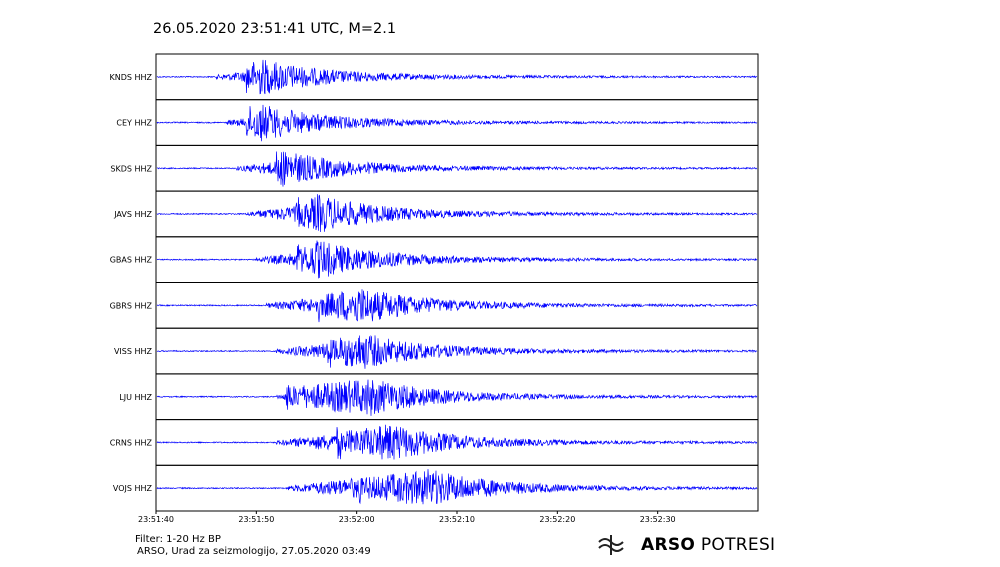 The height and width of the screenshot is (567, 1000). I want to click on x-tick-label: 23:51:40, so click(156, 519).